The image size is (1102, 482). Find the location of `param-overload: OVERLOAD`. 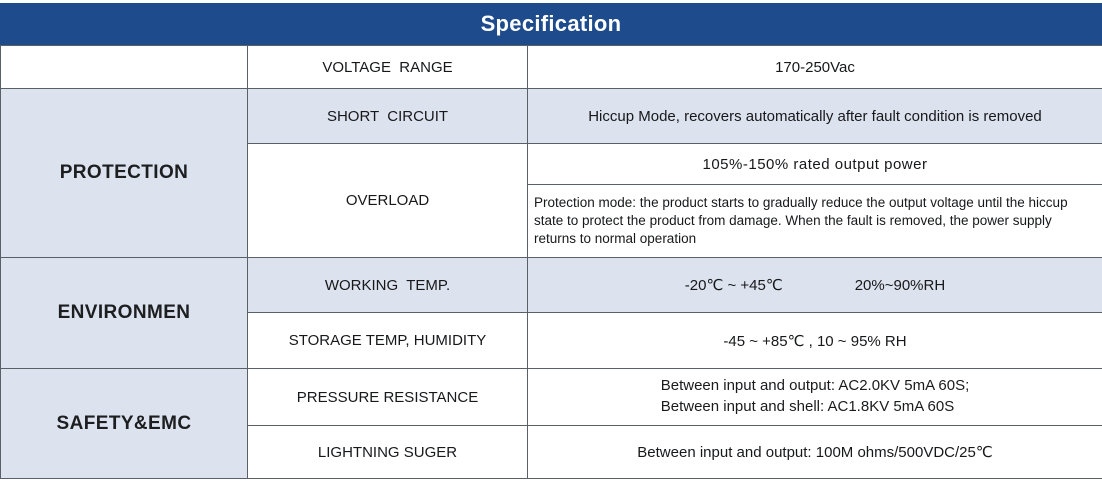

param-overload: OVERLOAD is located at coordinates (387, 201).